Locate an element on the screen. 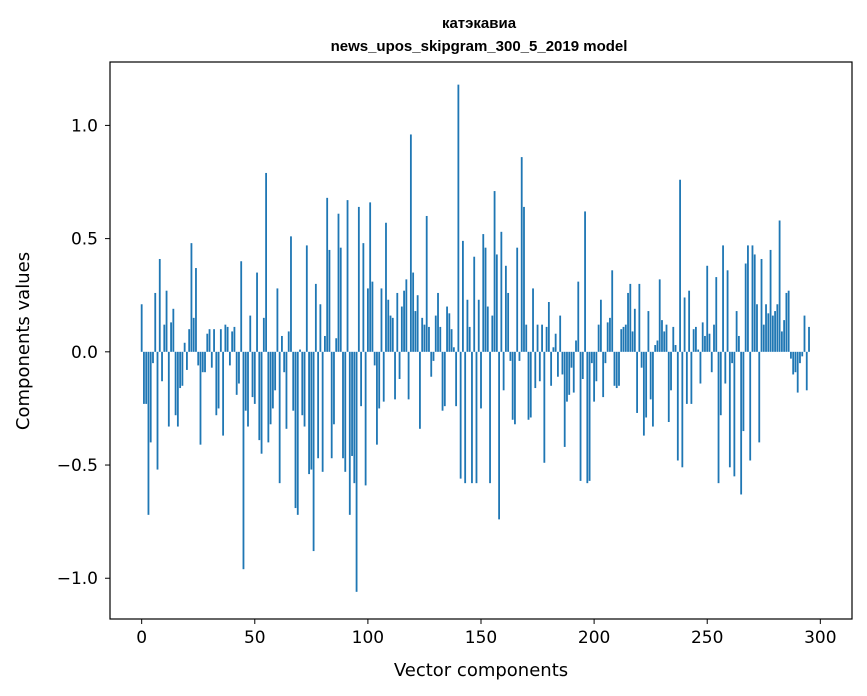 The image size is (867, 696). x-tick-label: 50 is located at coordinates (255, 638).